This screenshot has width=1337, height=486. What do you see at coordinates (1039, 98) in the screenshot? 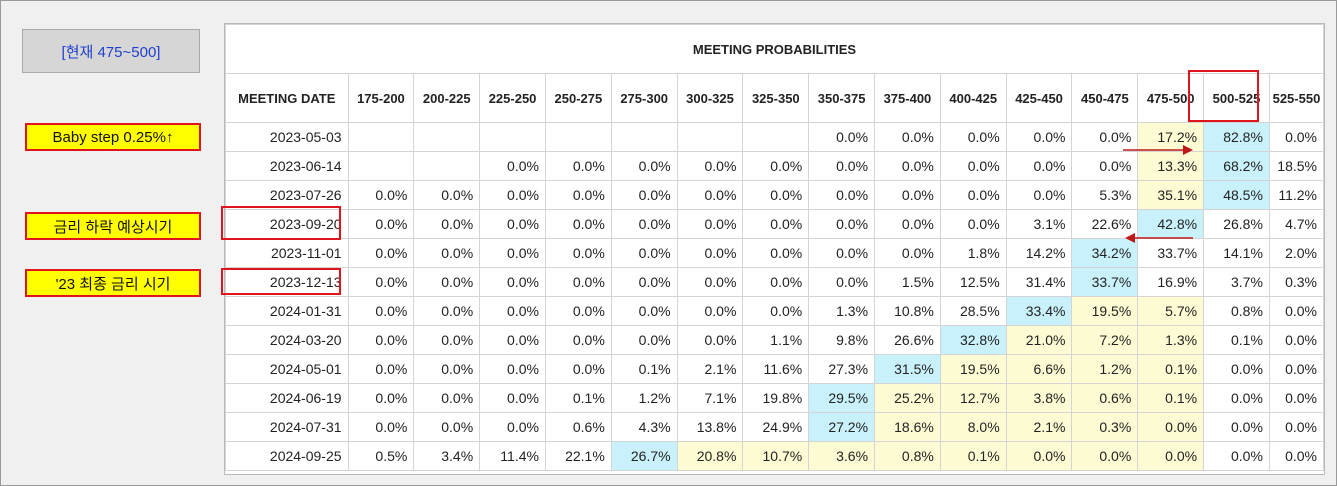
I see `col-header-425-450: 425-450` at bounding box center [1039, 98].